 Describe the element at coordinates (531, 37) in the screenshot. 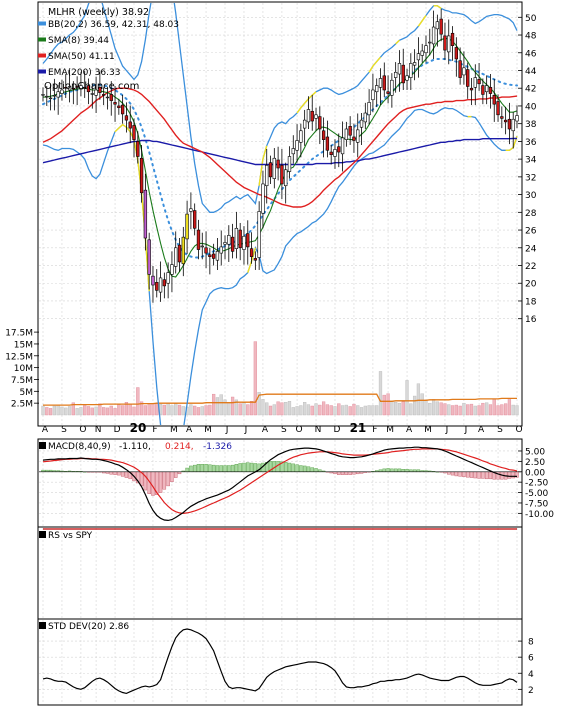

I see `price-ytick-label-1: 48` at that location.